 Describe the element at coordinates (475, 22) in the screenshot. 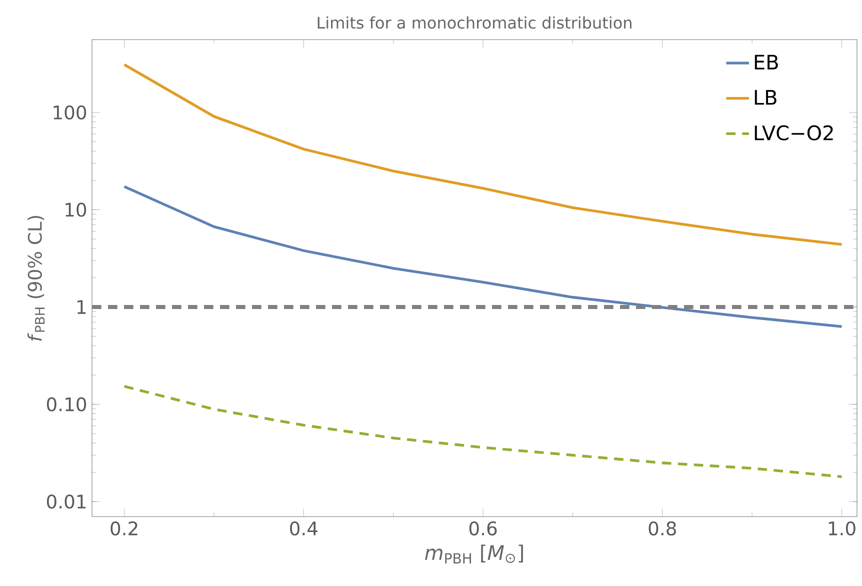

I see `chart-title: Limits for a monochromatic distribution` at that location.